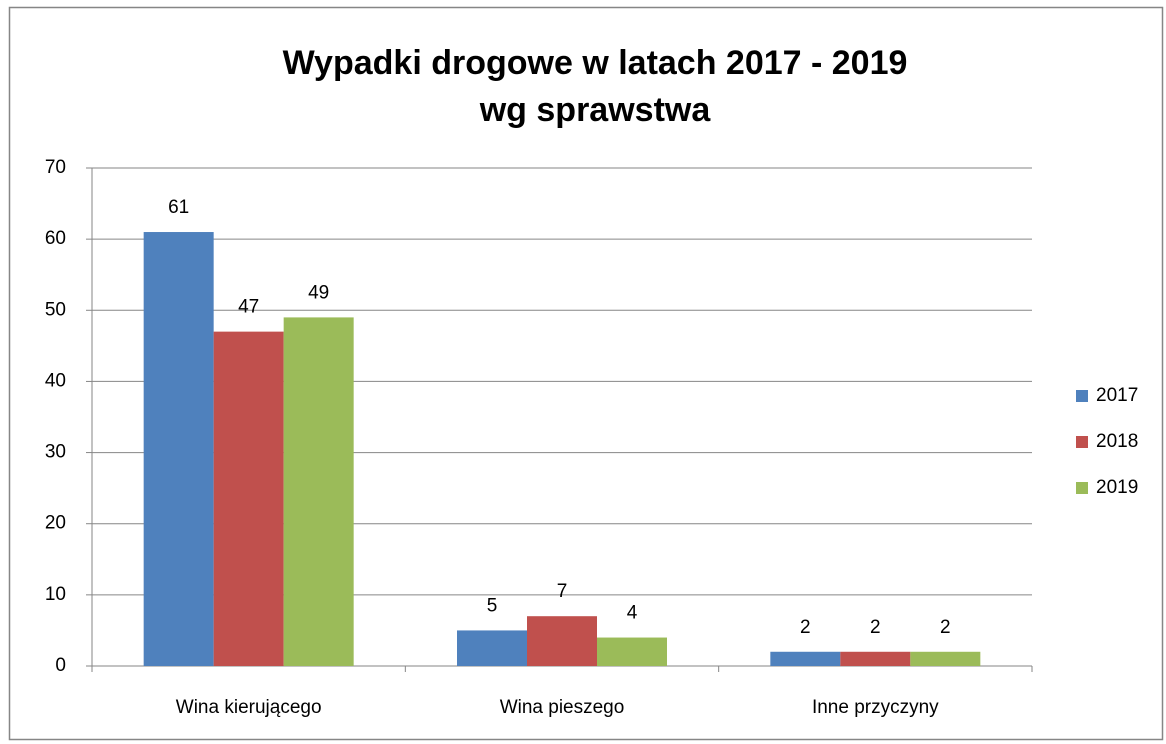  I want to click on y-tick-label: 20, so click(55, 523).